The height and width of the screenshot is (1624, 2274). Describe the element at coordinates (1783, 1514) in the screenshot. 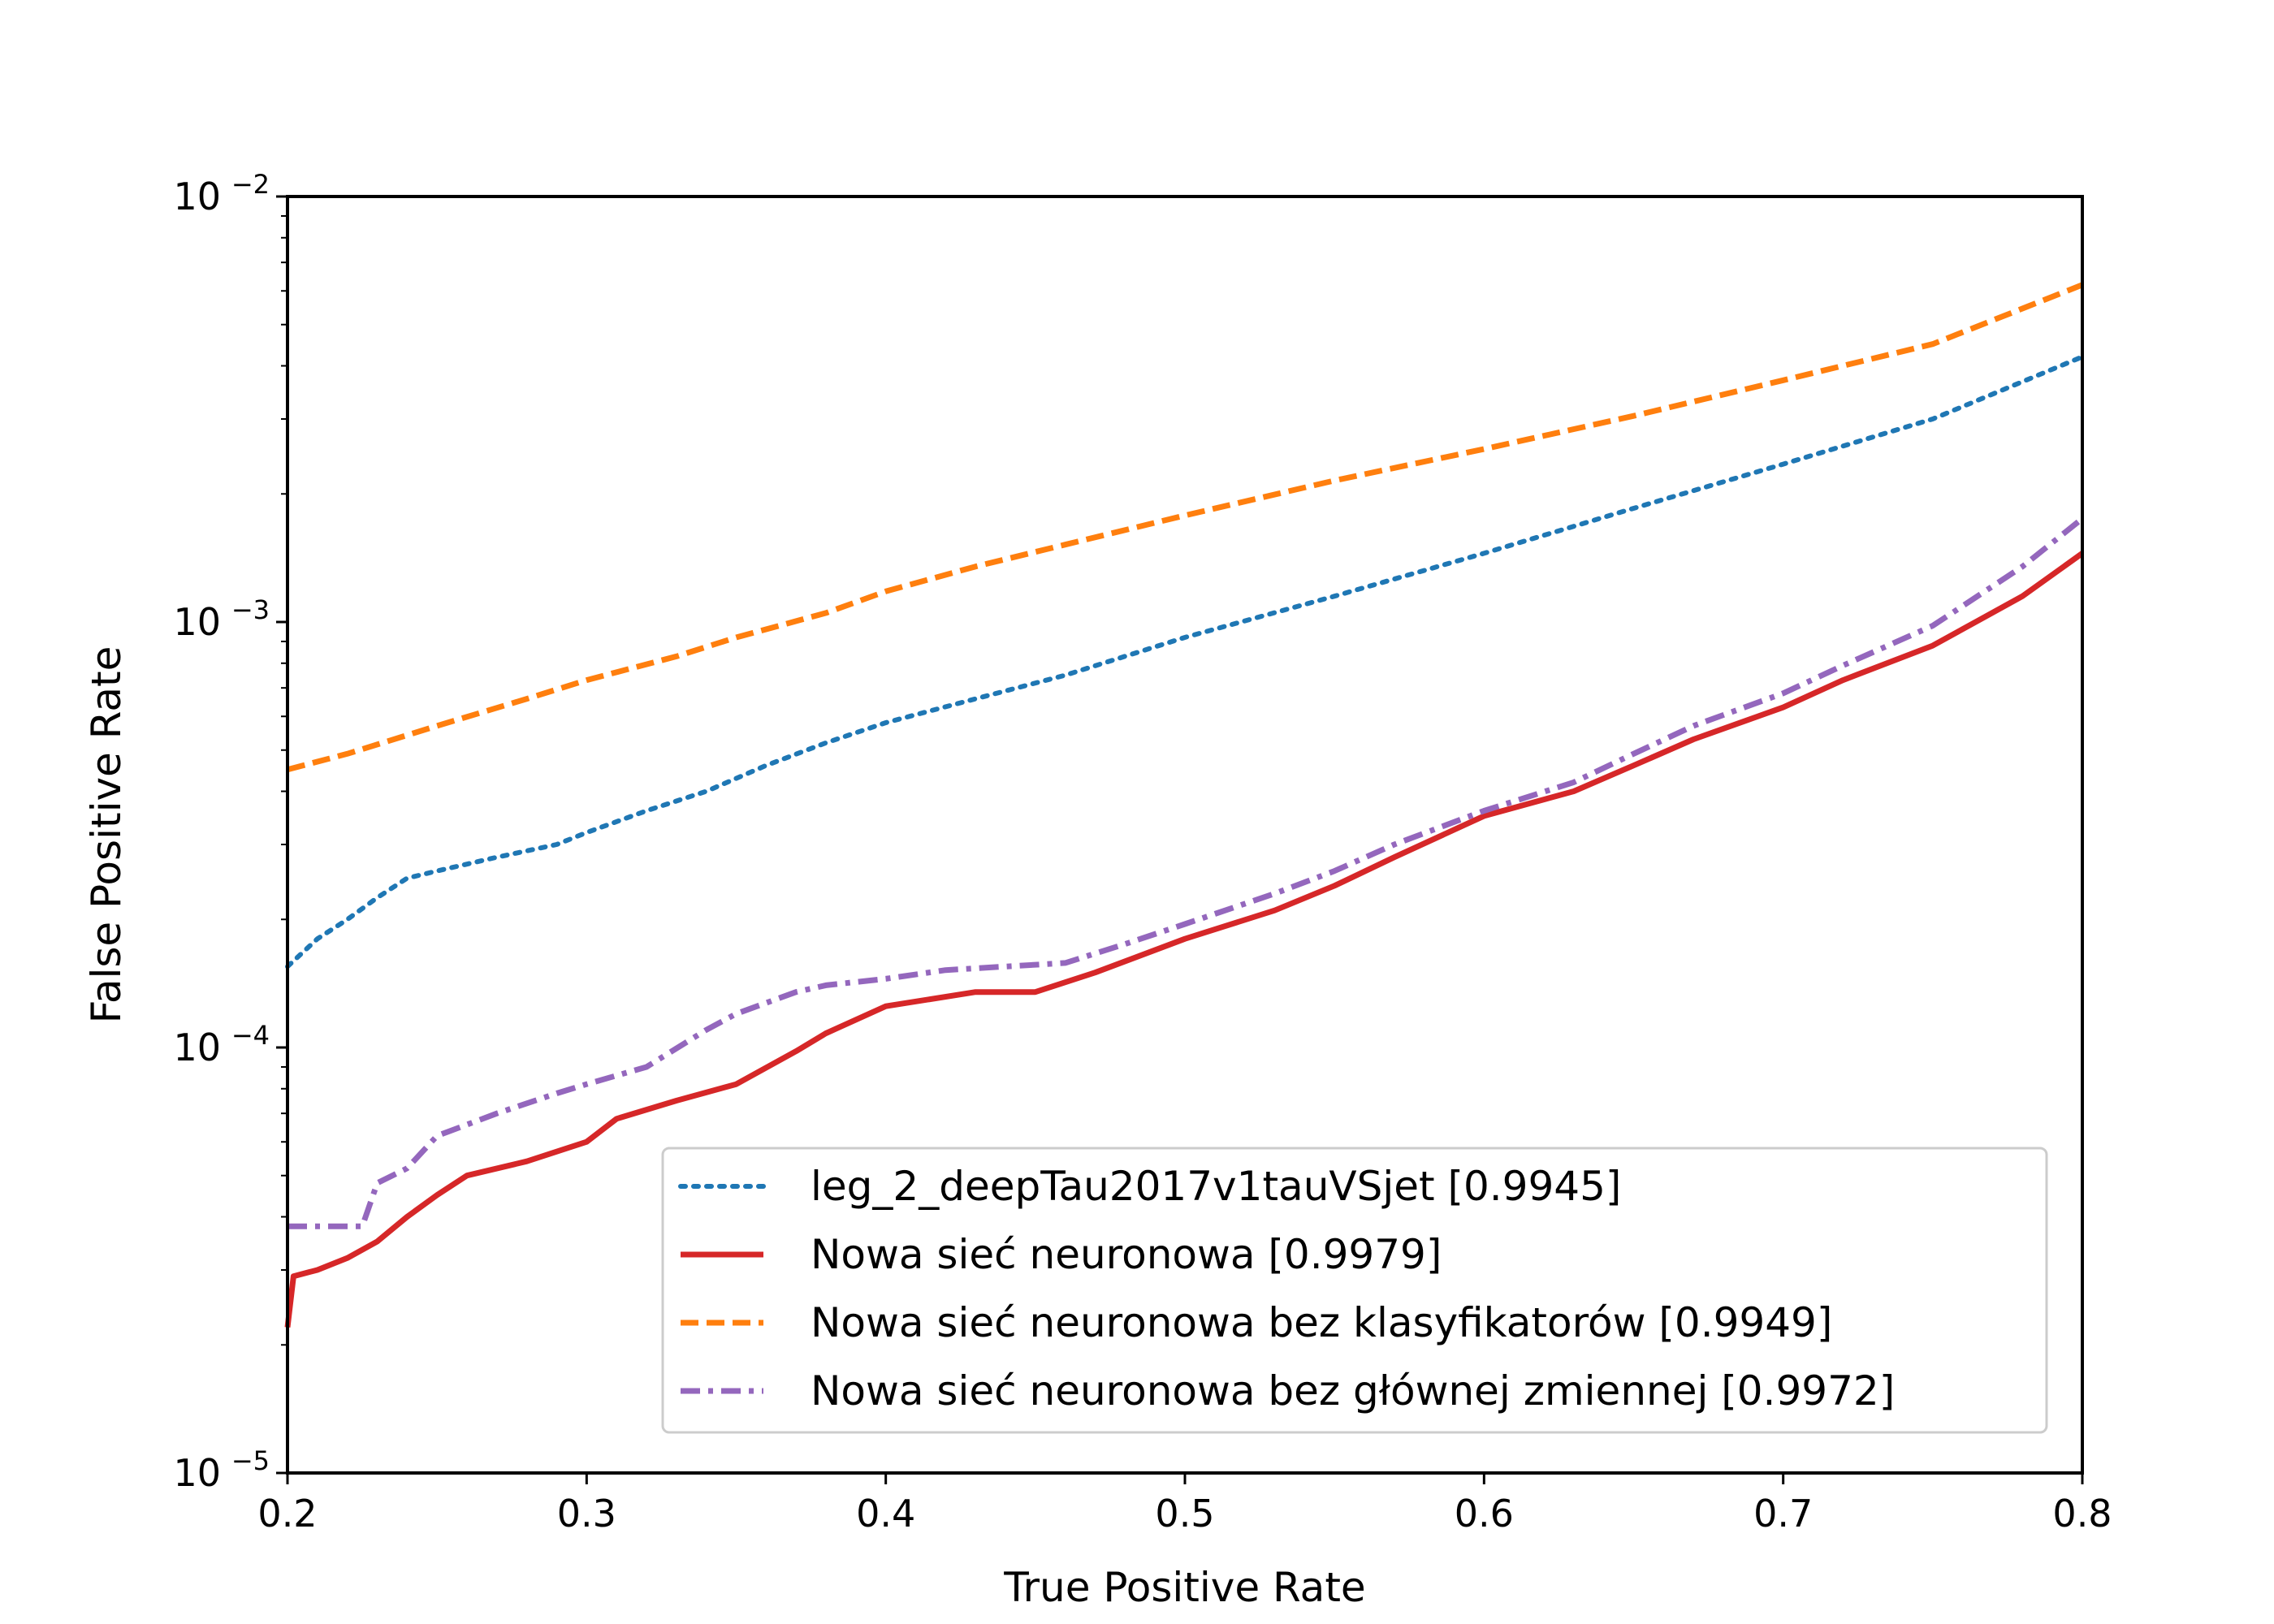

I see `x-tick-label: 0.7` at that location.